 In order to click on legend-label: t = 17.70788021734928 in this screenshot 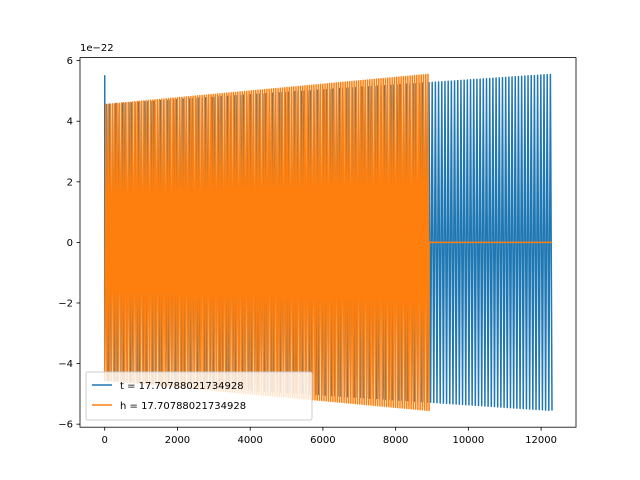, I will do `click(182, 386)`.